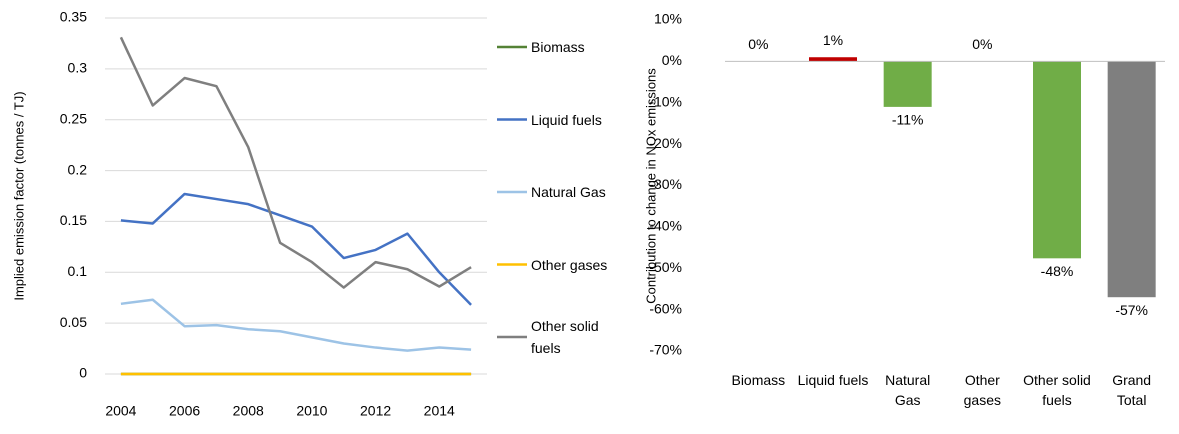 The width and height of the screenshot is (1179, 434). Describe the element at coordinates (1057, 271) in the screenshot. I see `value-label: -48%` at that location.